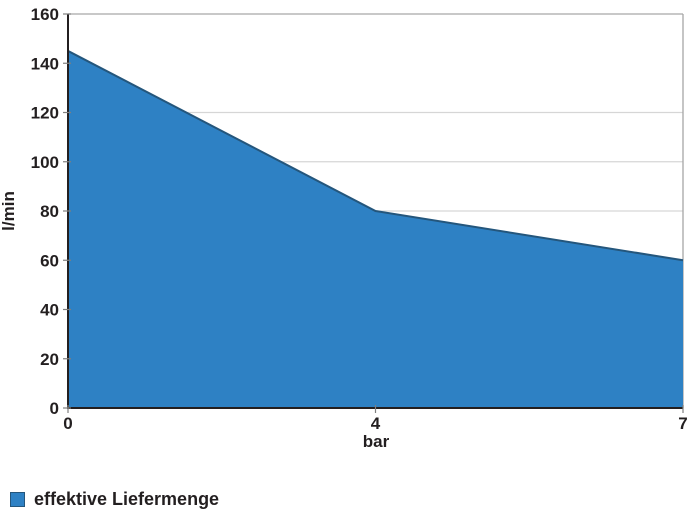 The image size is (691, 520). What do you see at coordinates (45, 63) in the screenshot?
I see `y-tick-label: 140` at bounding box center [45, 63].